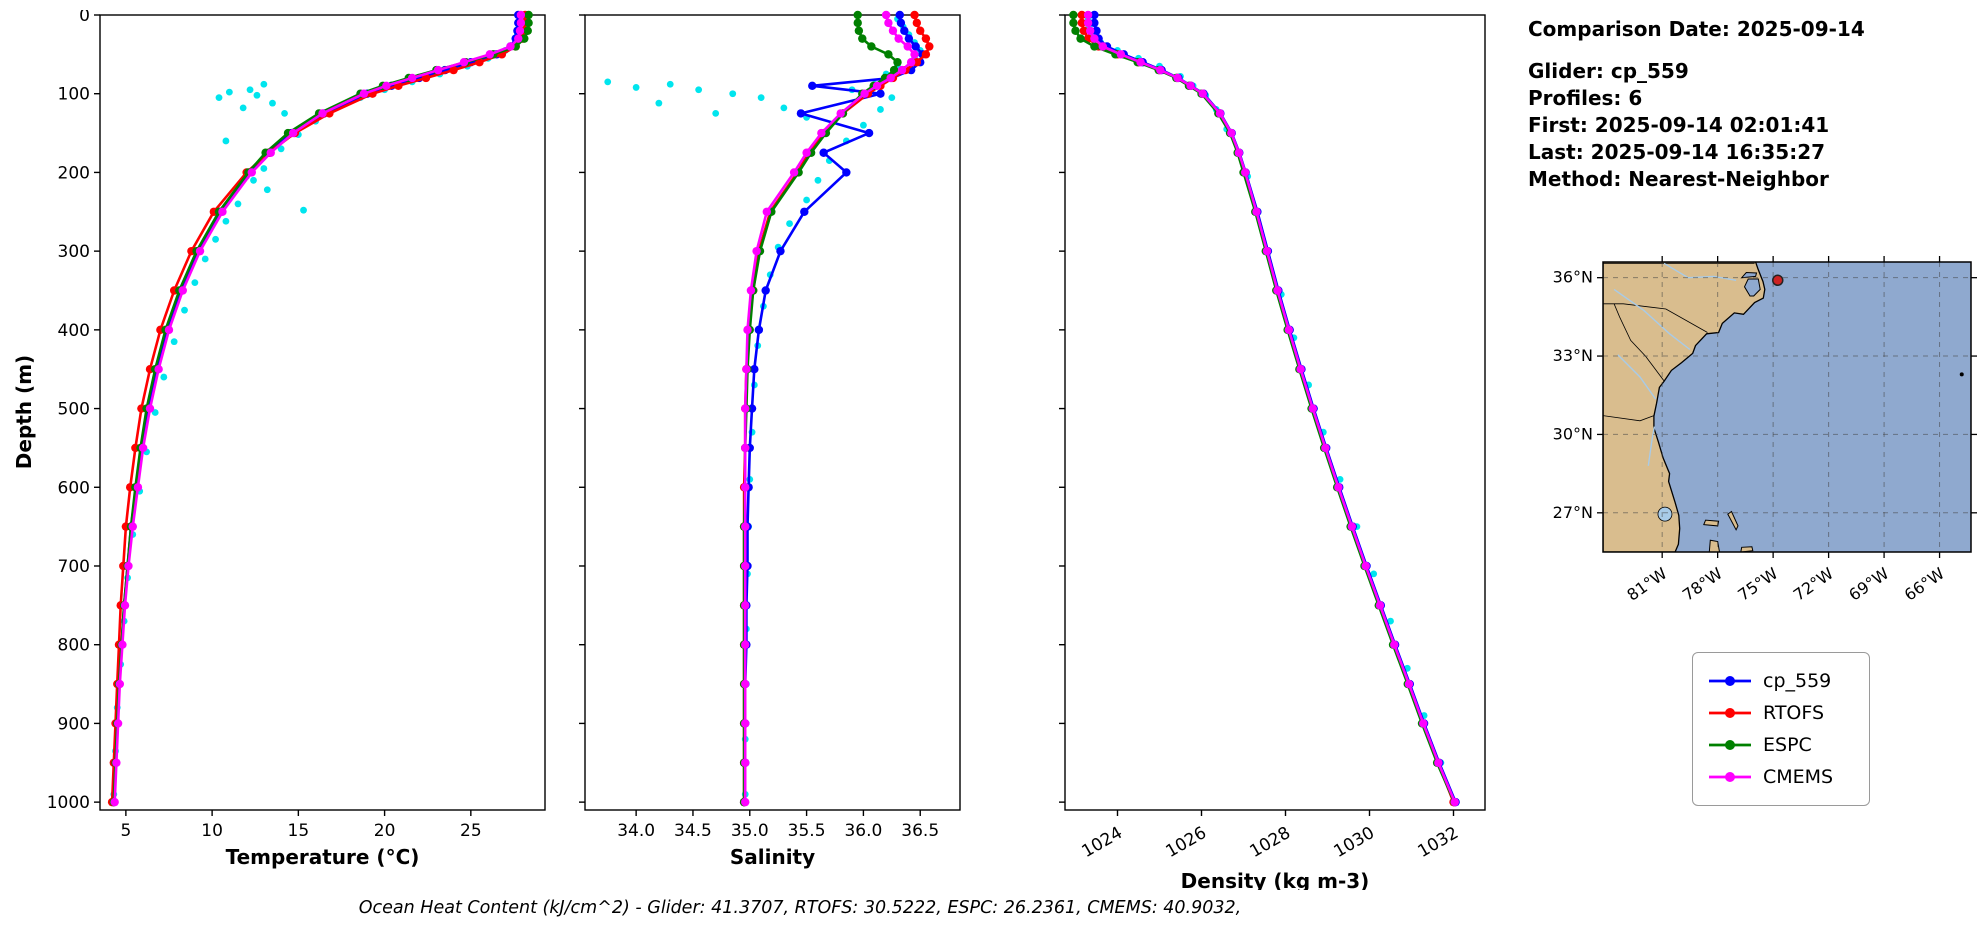 This screenshot has height=934, width=1978. What do you see at coordinates (1608, 71) in the screenshot?
I see `info-glider: Glider: cp_559` at bounding box center [1608, 71].